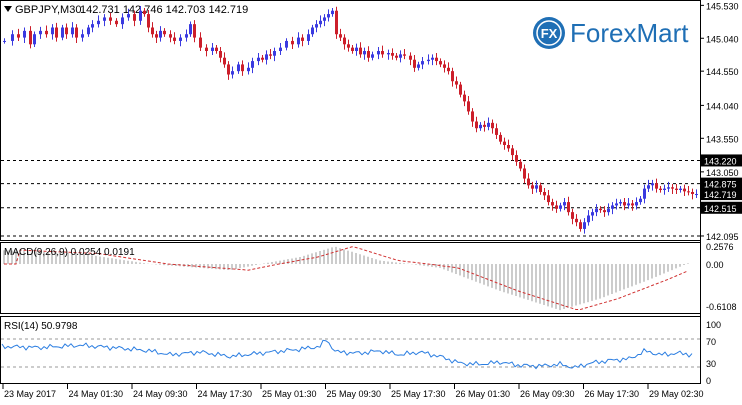  Describe the element at coordinates (722, 139) in the screenshot. I see `price-axis-label: 143.550` at that location.